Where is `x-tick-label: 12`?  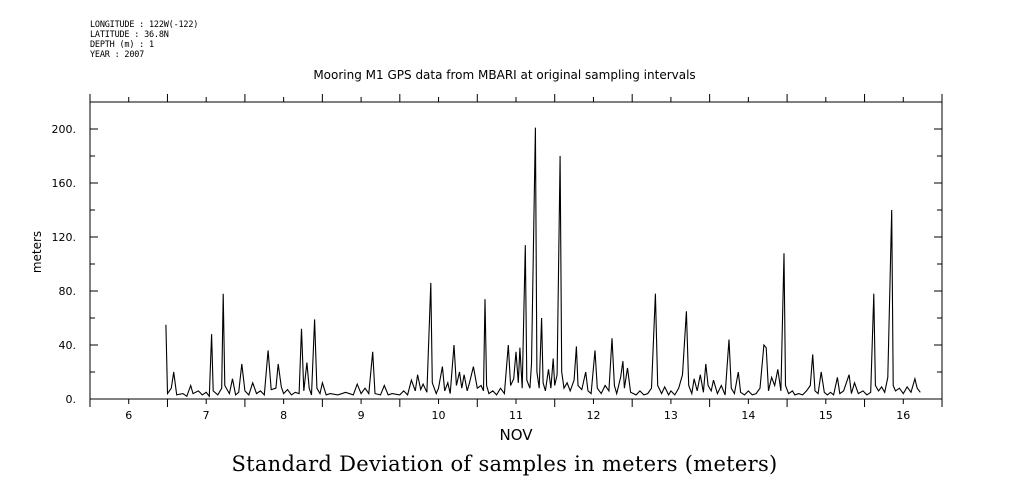 x-tick-label: 12 is located at coordinates (593, 415).